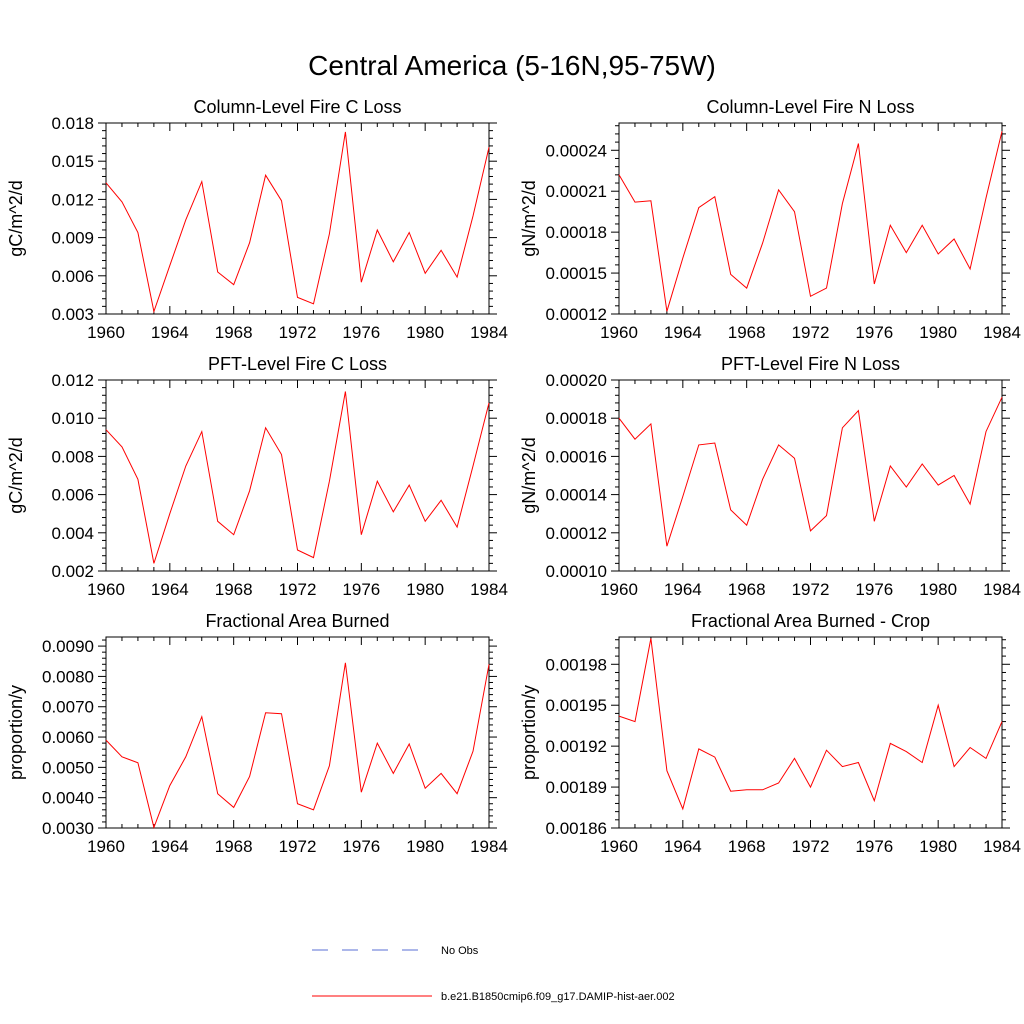 Image resolution: width=1024 pixels, height=1024 pixels. Describe the element at coordinates (68, 676) in the screenshot. I see `y-tick-label: 0.0080` at that location.